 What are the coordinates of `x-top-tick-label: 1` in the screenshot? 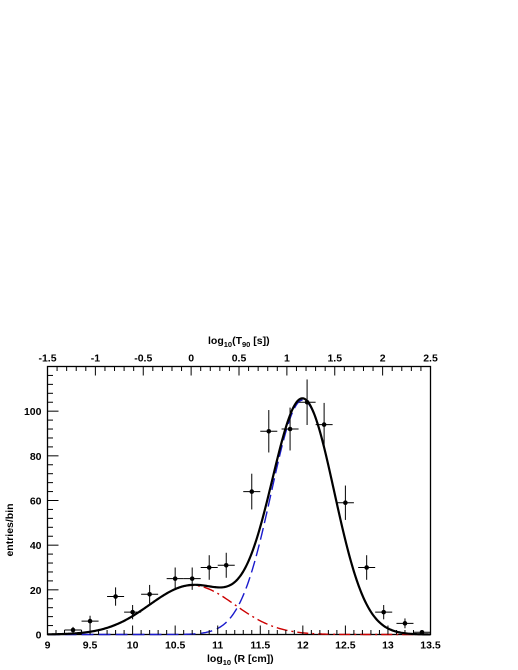 It's located at (287, 359).